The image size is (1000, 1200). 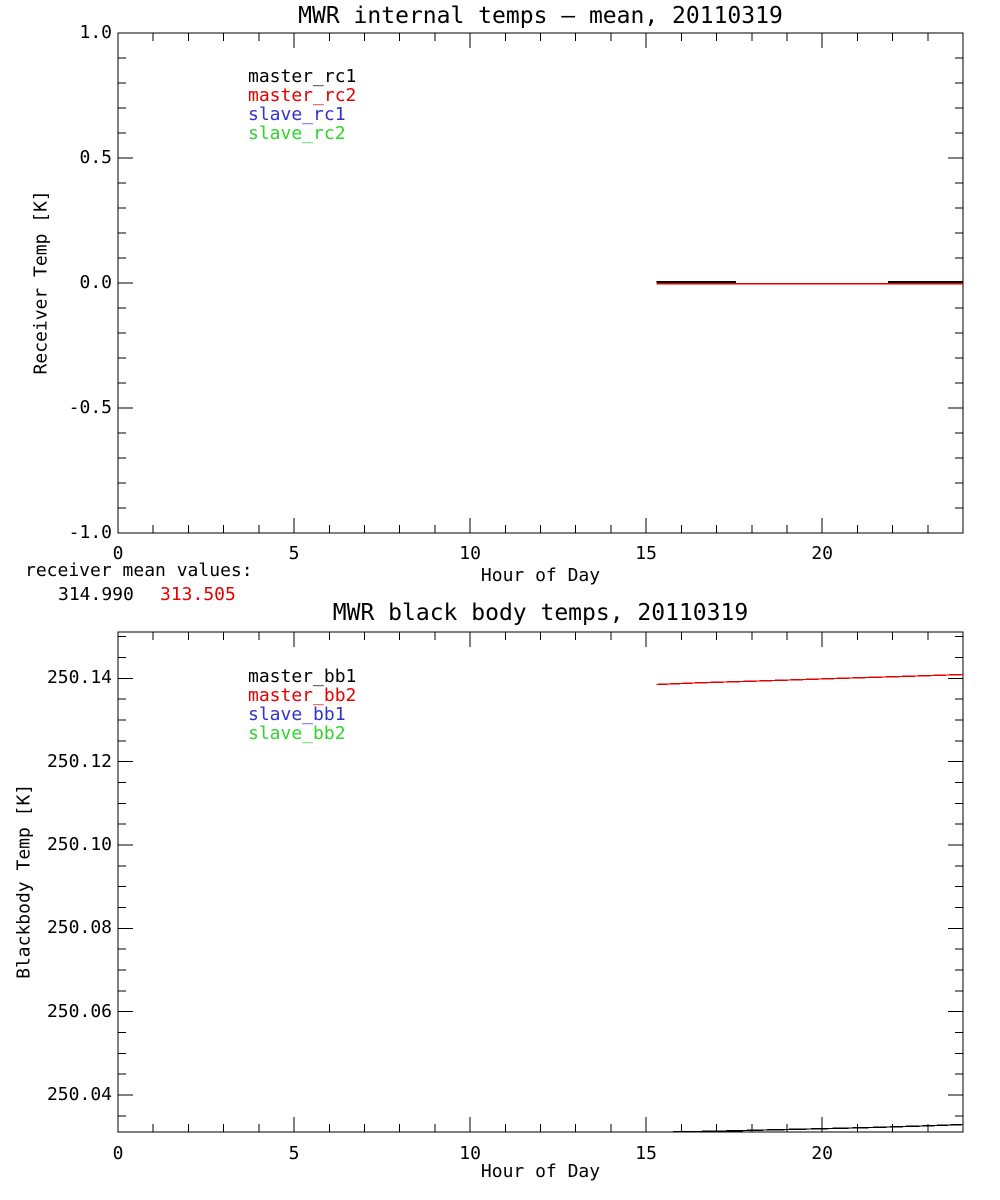 What do you see at coordinates (79, 928) in the screenshot?
I see `y-tick-label: 250.08` at bounding box center [79, 928].